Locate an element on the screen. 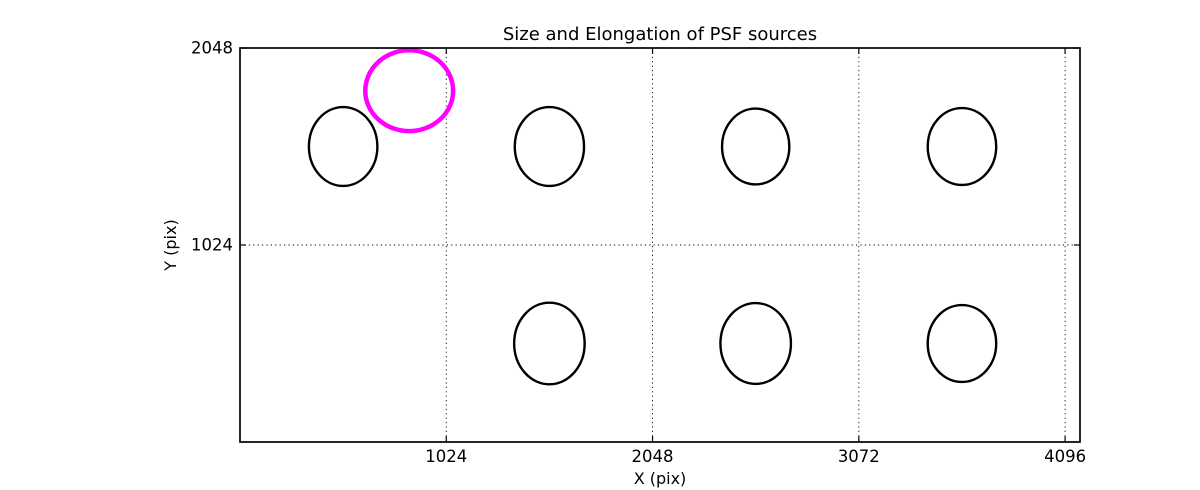 Image resolution: width=1200 pixels, height=490 pixels. x-tick-label: 1024 is located at coordinates (446, 456).